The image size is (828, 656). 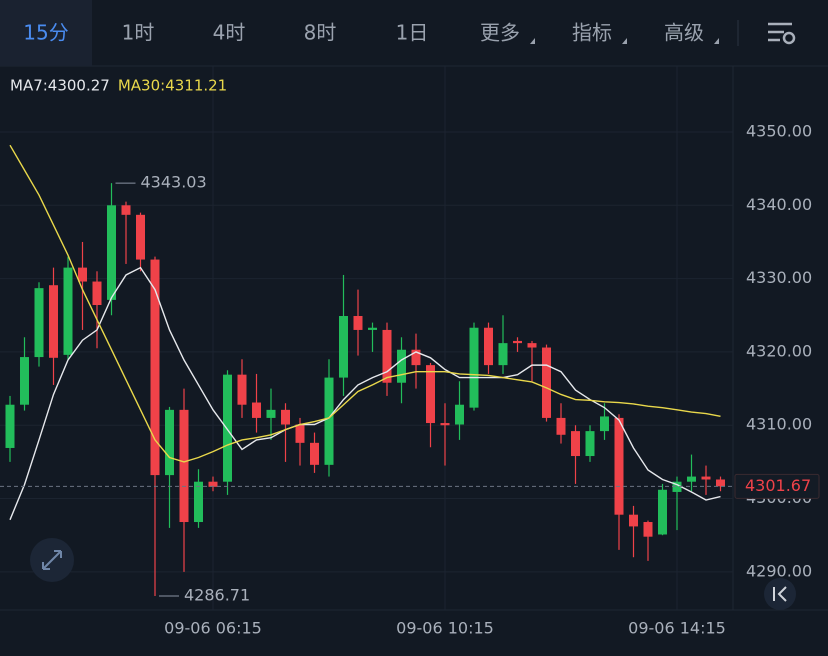 What do you see at coordinates (229, 33) in the screenshot?
I see `tab: 4时` at bounding box center [229, 33].